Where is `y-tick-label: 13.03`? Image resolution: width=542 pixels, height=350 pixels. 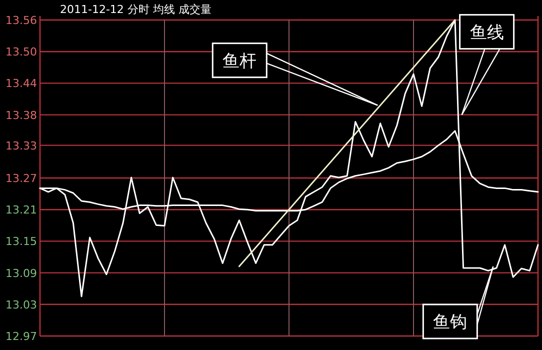 y-tick-label: 13.03 is located at coordinates (21, 305).